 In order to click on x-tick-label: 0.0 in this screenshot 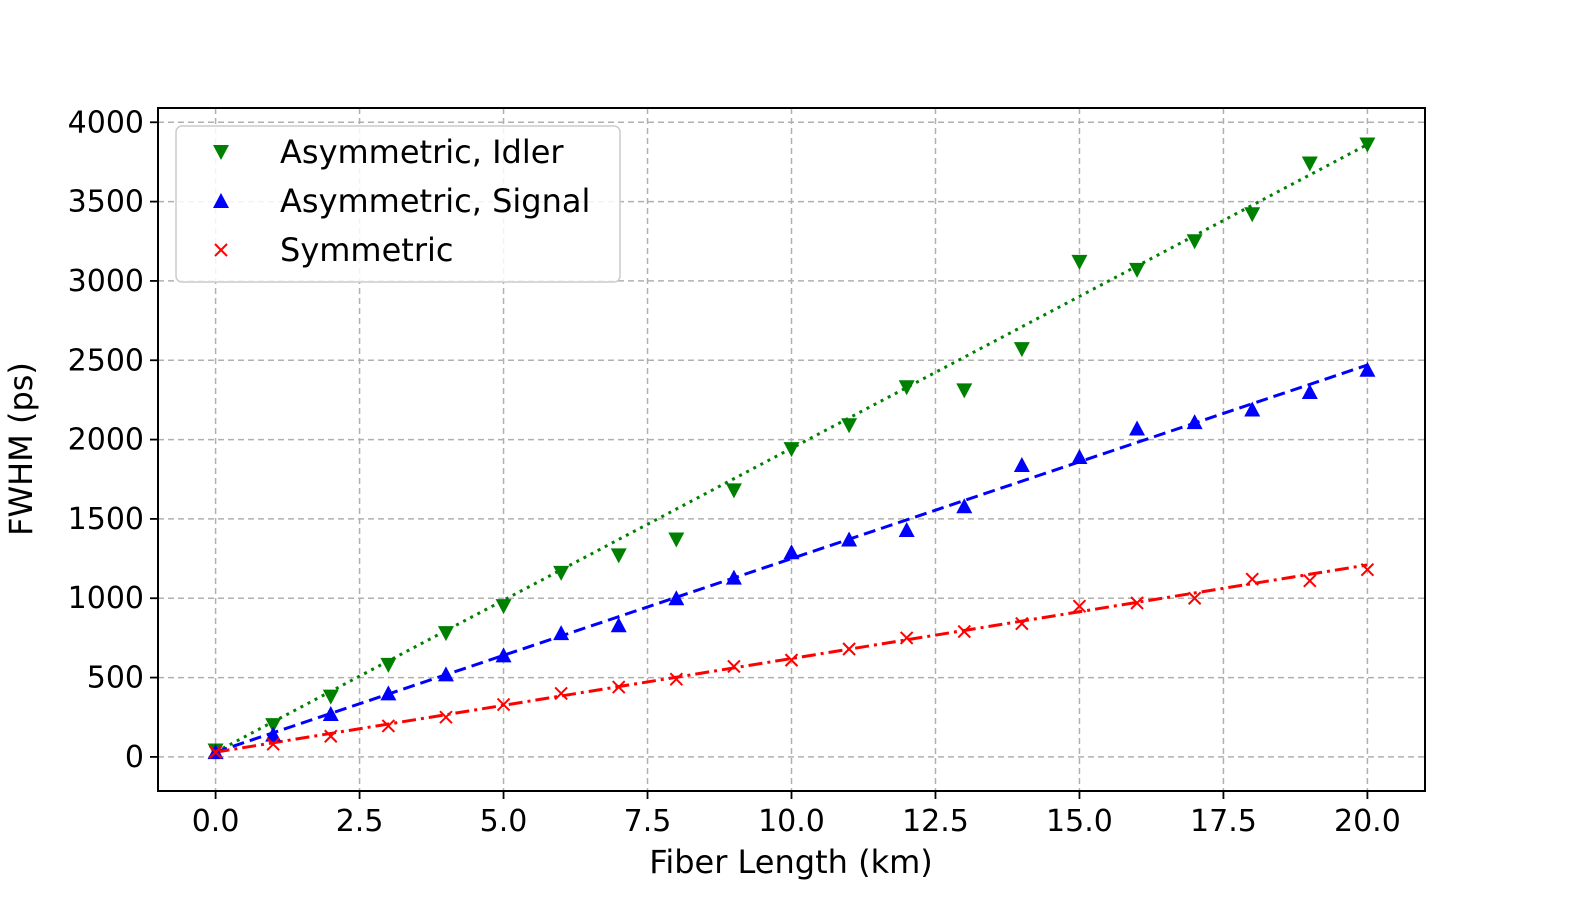, I will do `click(216, 821)`.